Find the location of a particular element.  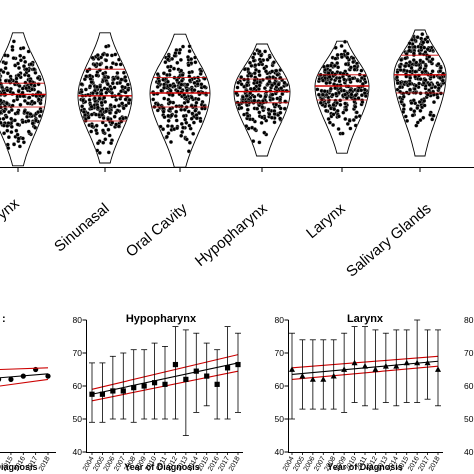

data-point-2004 is located at coordinates (92, 394).